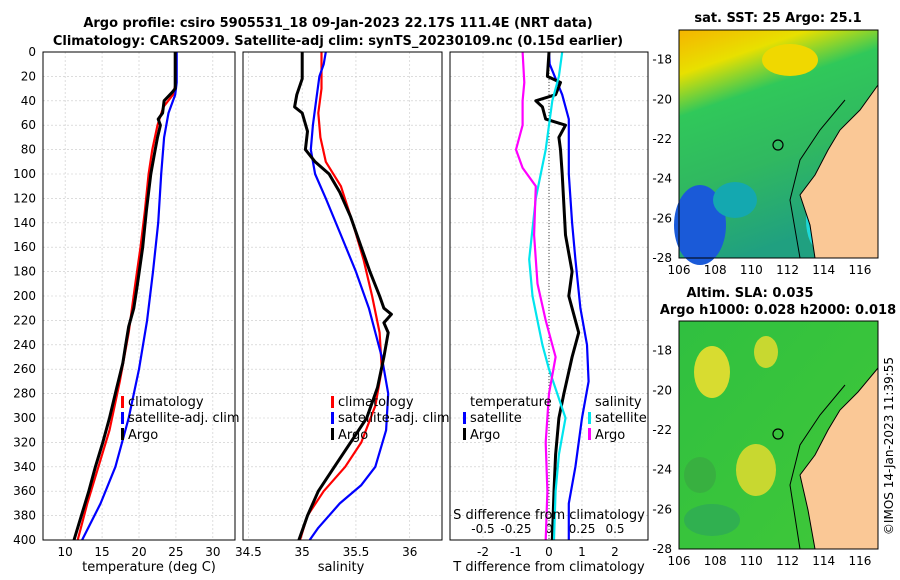 The width and height of the screenshot is (900, 580). I want to click on depth-tick-label: 100, so click(24, 174).